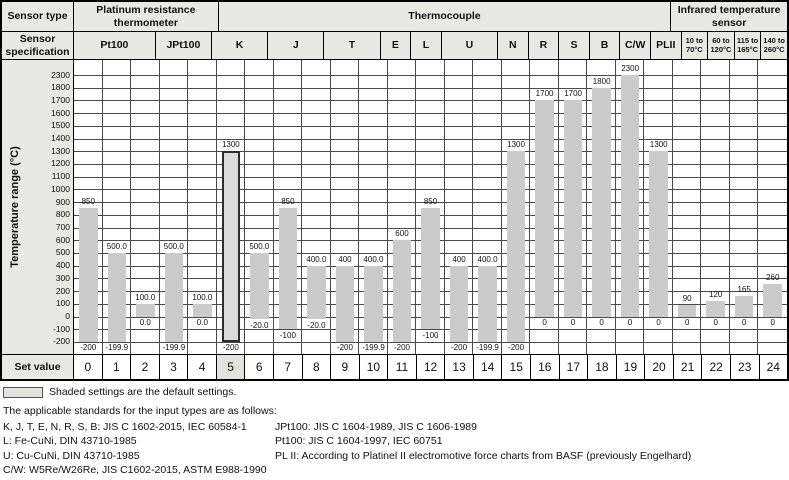 The height and width of the screenshot is (480, 789). I want to click on y-tick-label: 1500, so click(60, 125).